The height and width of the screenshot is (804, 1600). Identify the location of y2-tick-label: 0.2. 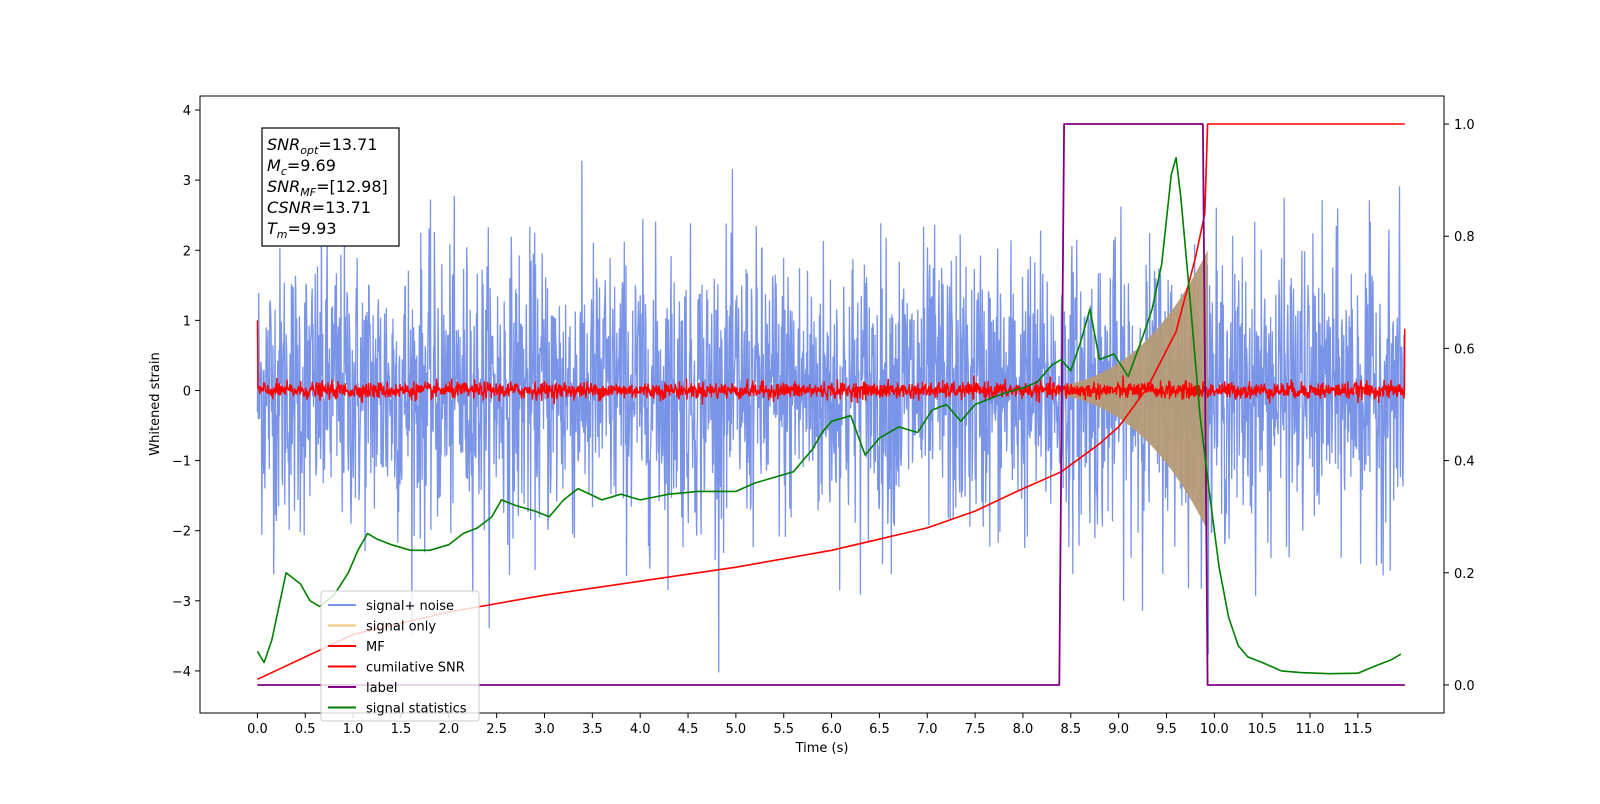
(1464, 574).